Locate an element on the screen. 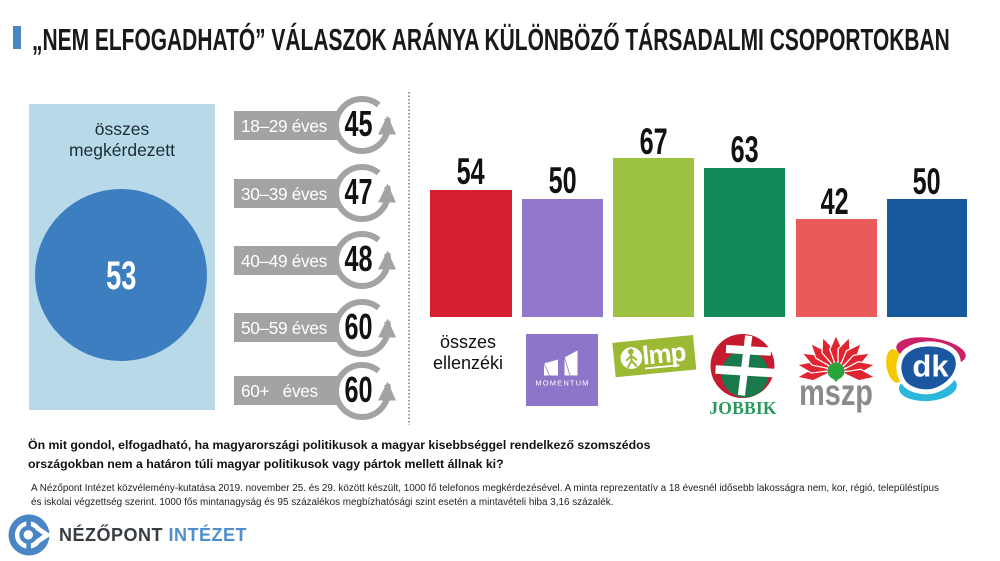 The width and height of the screenshot is (1000, 561). svg-text: 45 is located at coordinates (358, 124).